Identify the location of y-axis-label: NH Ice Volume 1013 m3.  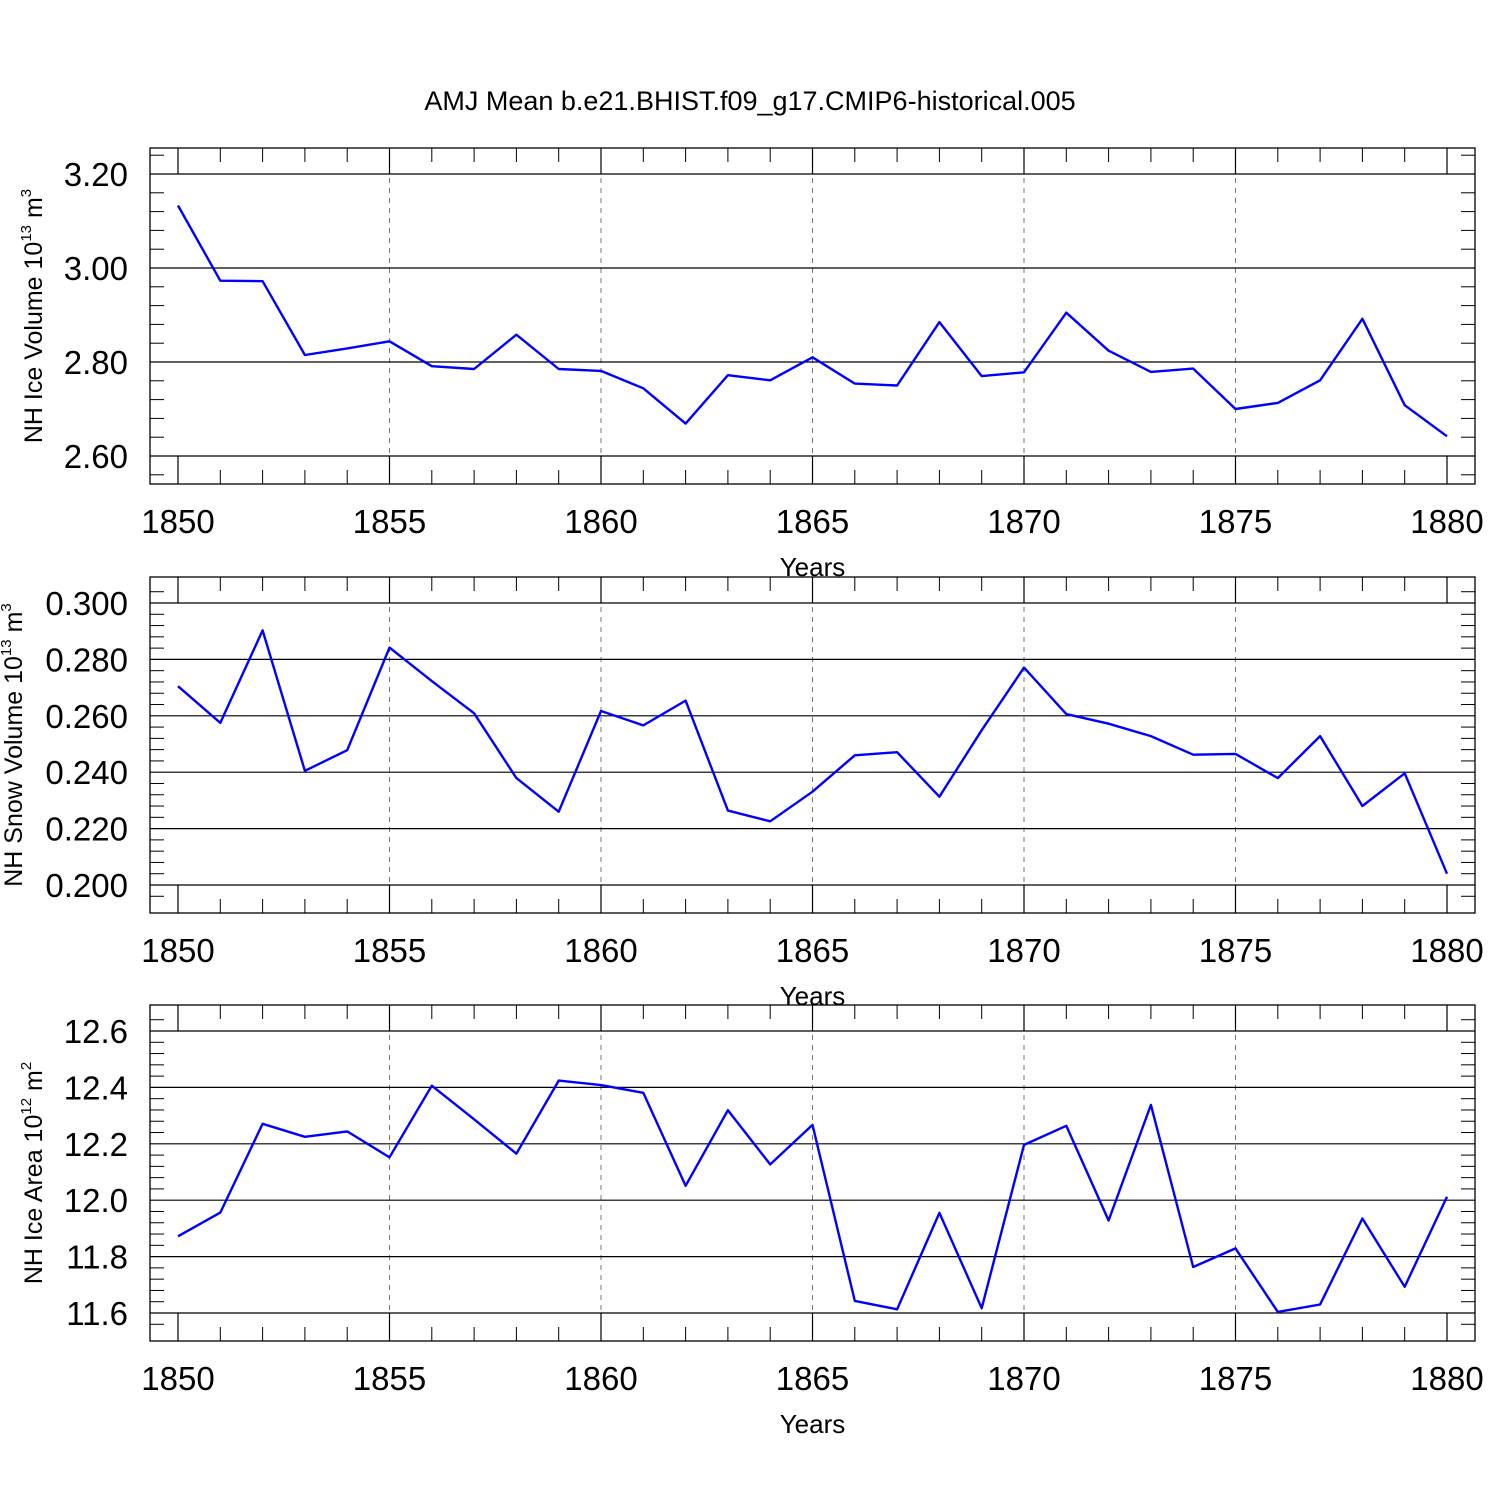
(33, 316).